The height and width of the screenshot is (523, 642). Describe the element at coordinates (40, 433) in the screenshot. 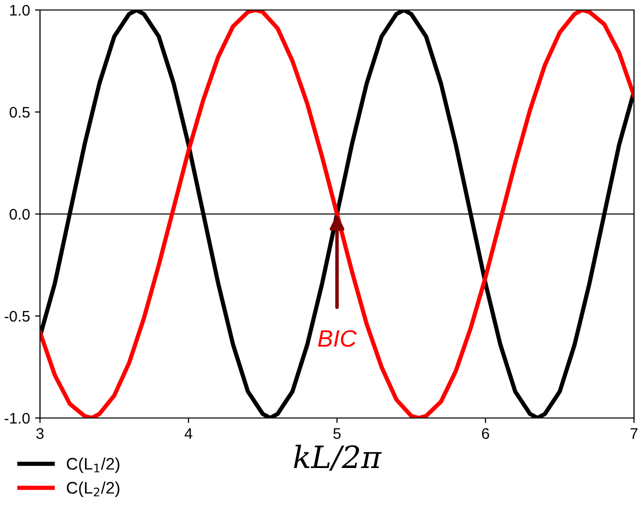

I see `x-tick-label: 3` at that location.